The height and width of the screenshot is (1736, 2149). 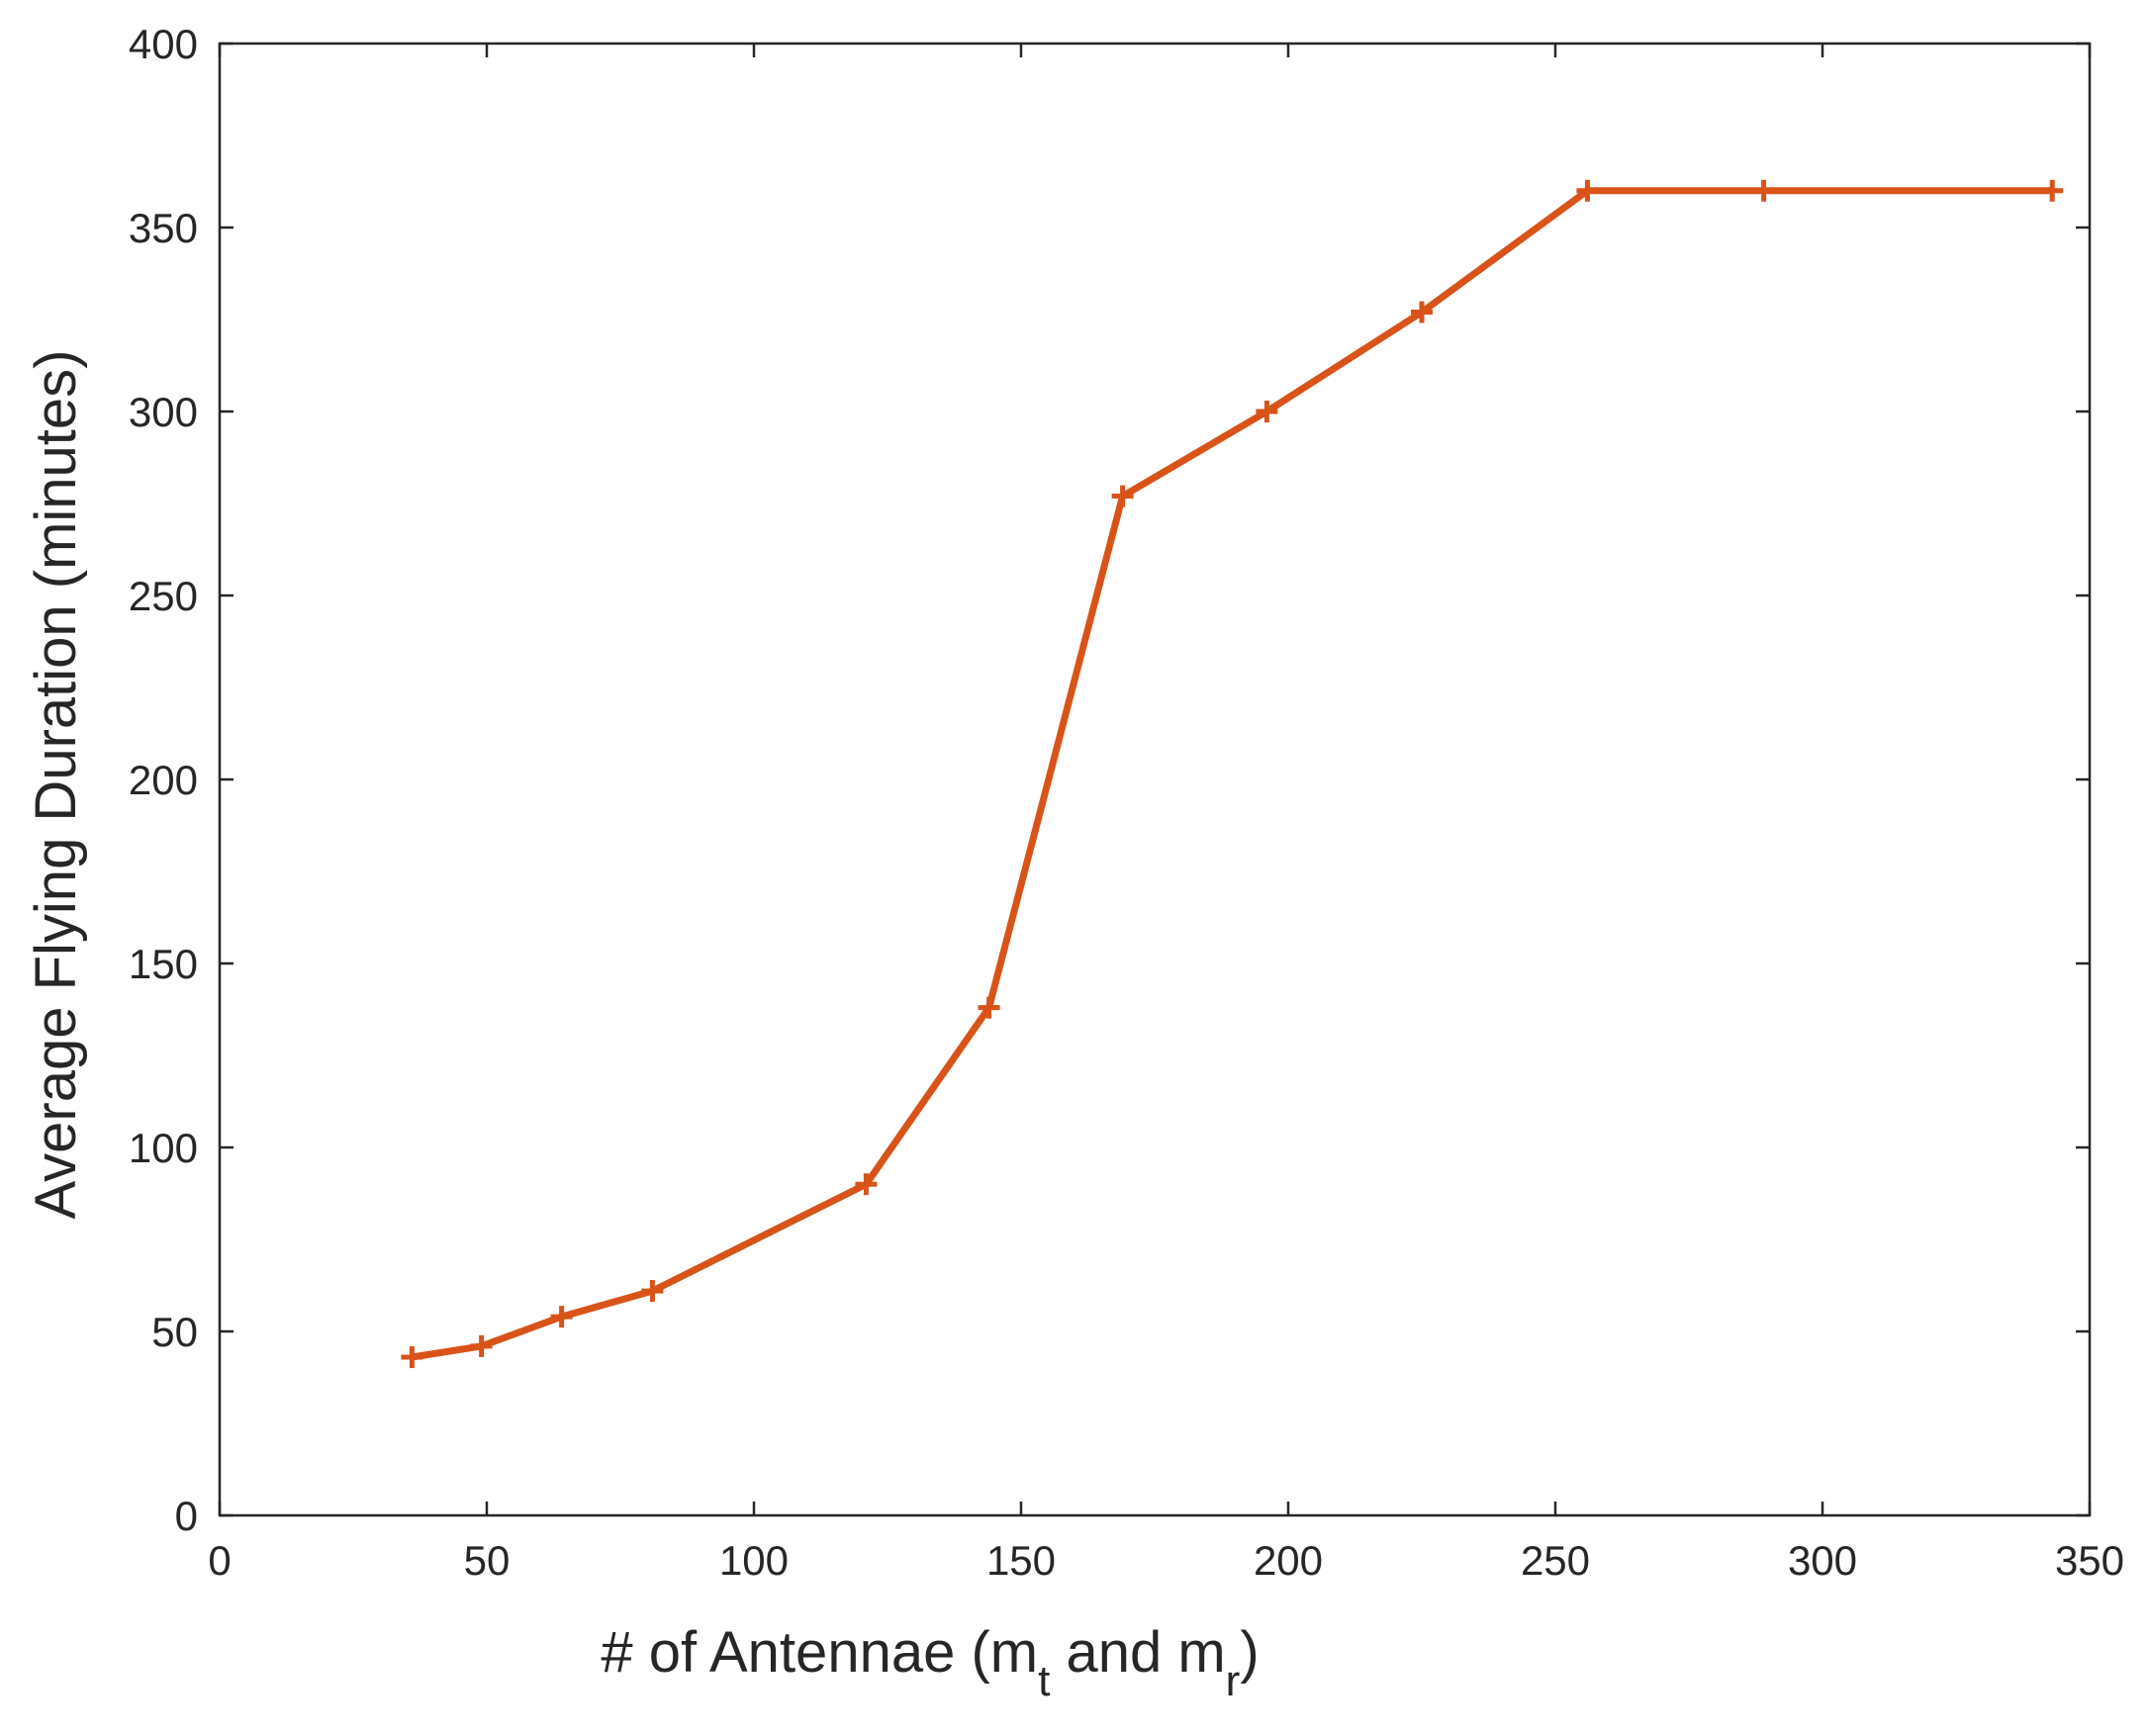 I want to click on y-tick-label: 400, so click(x=163, y=44).